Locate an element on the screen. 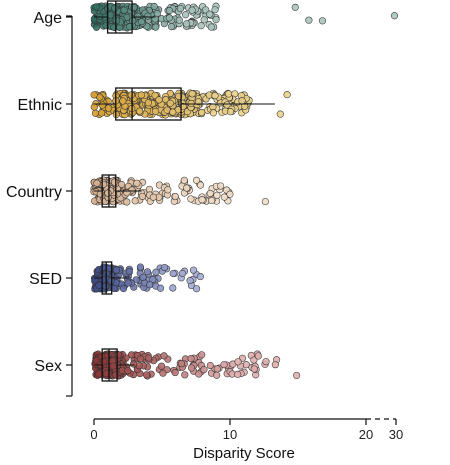 This screenshot has width=450, height=465. category-label-age: Age is located at coordinates (48, 18).